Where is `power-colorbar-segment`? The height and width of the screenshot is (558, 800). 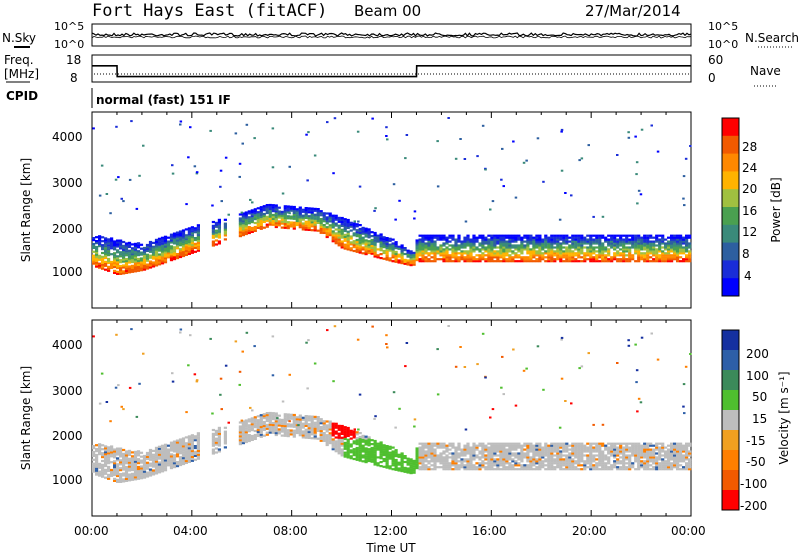
power-colorbar-segment is located at coordinates (730, 216).